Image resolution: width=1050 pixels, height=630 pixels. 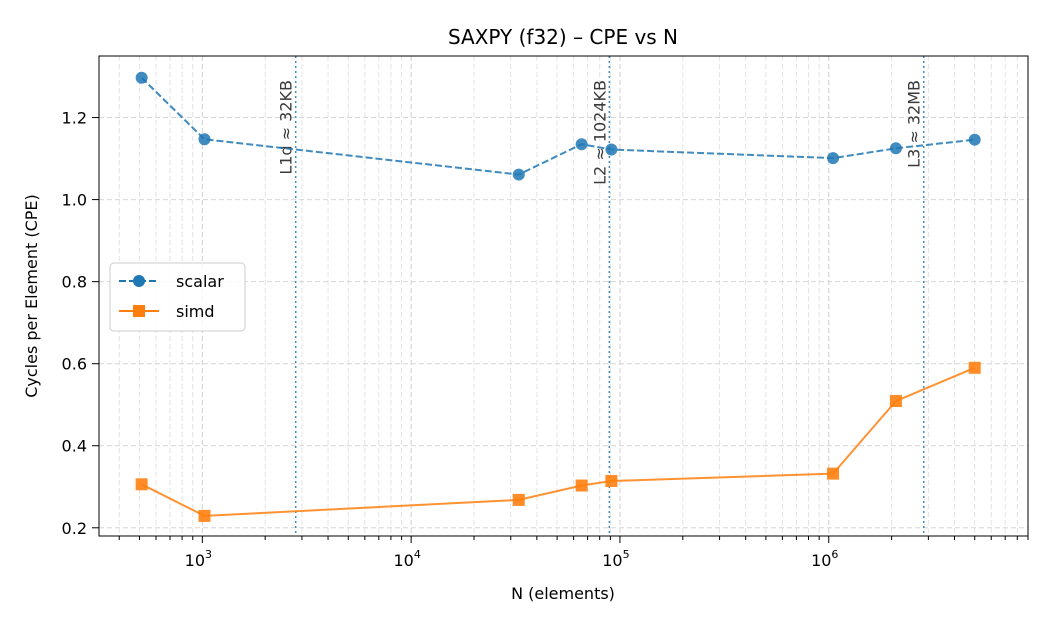 I want to click on x-tick-label: 10⁵, so click(x=615, y=559).